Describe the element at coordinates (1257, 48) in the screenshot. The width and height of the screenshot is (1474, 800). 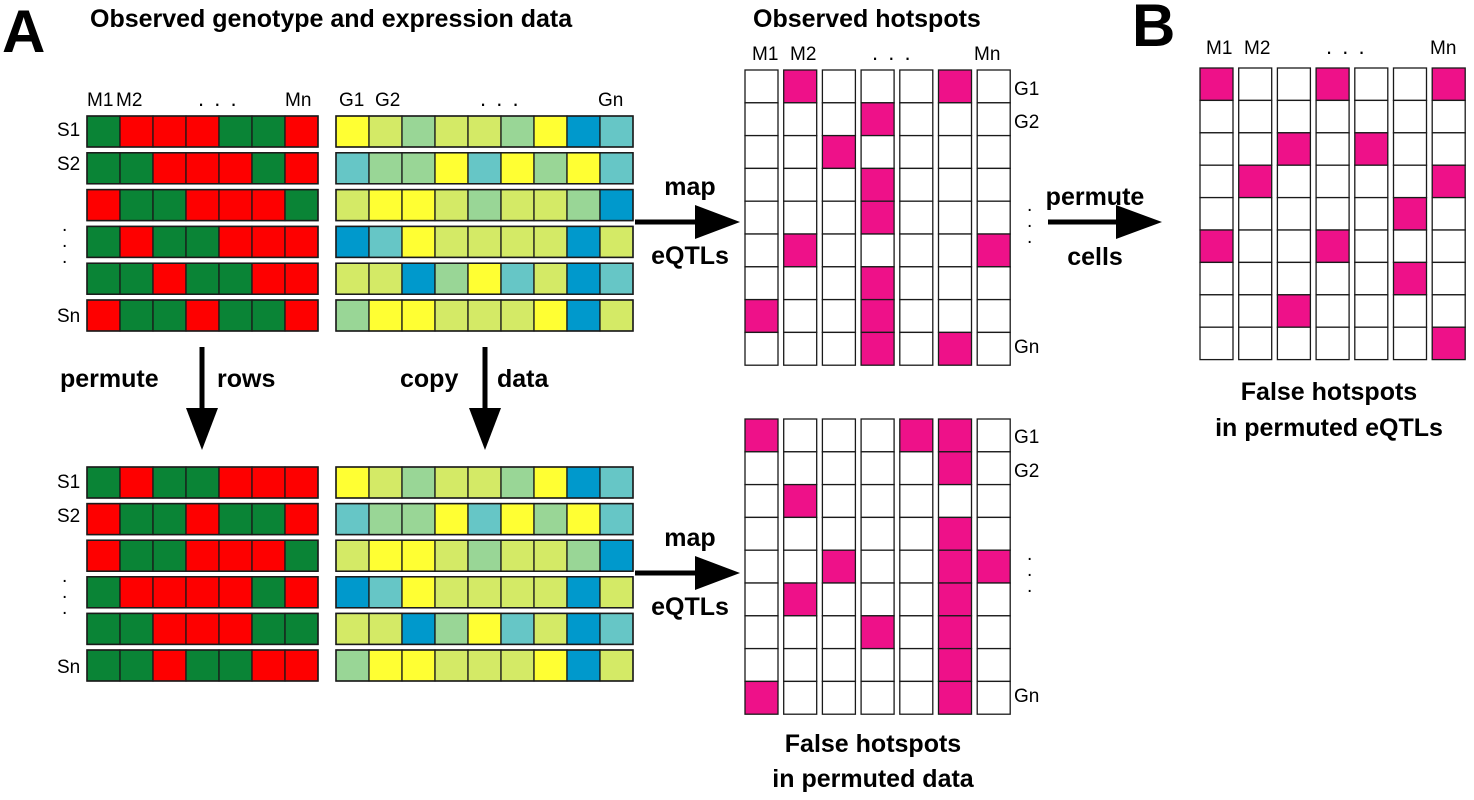
I see `false-eqtl-marker-m2: M2` at that location.